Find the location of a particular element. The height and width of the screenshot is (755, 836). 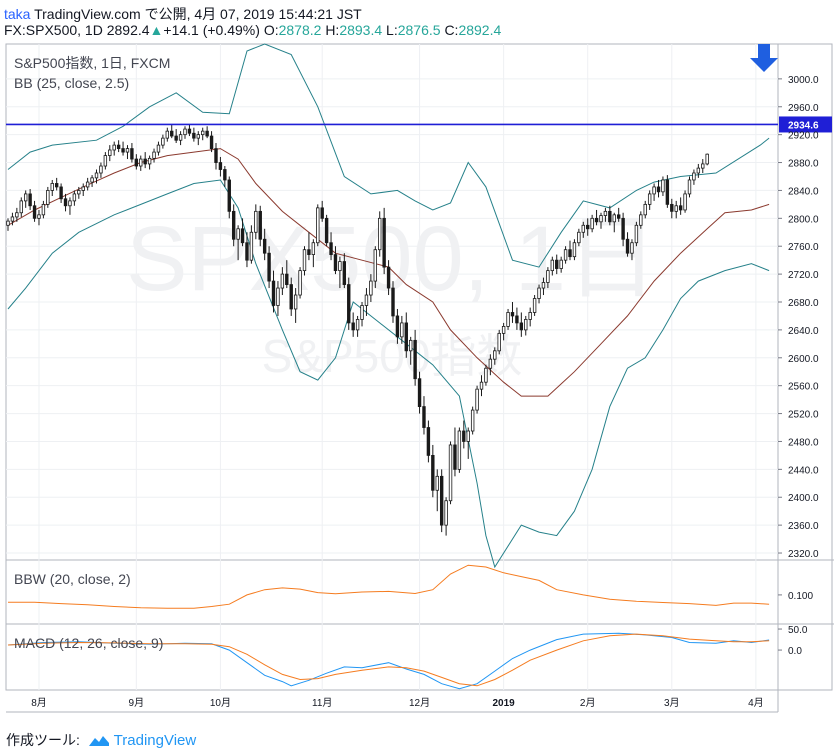

author-name: taka is located at coordinates (17, 14).